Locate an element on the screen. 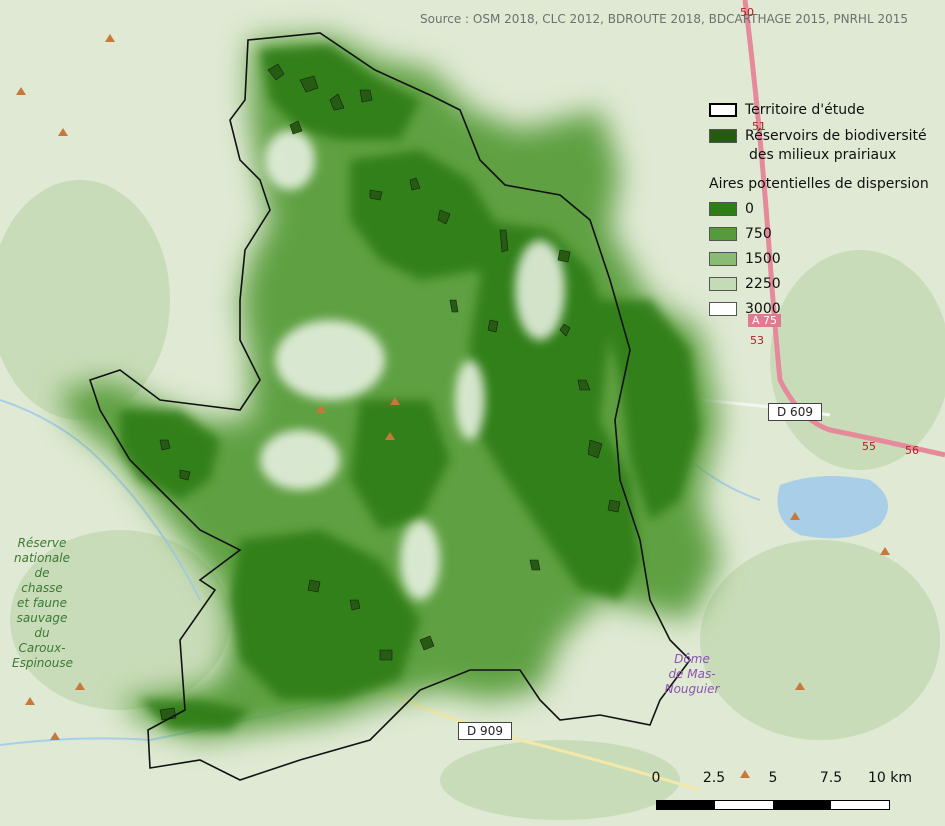 The width and height of the screenshot is (945, 826). place-label-line: Dôme is located at coordinates (692, 659).